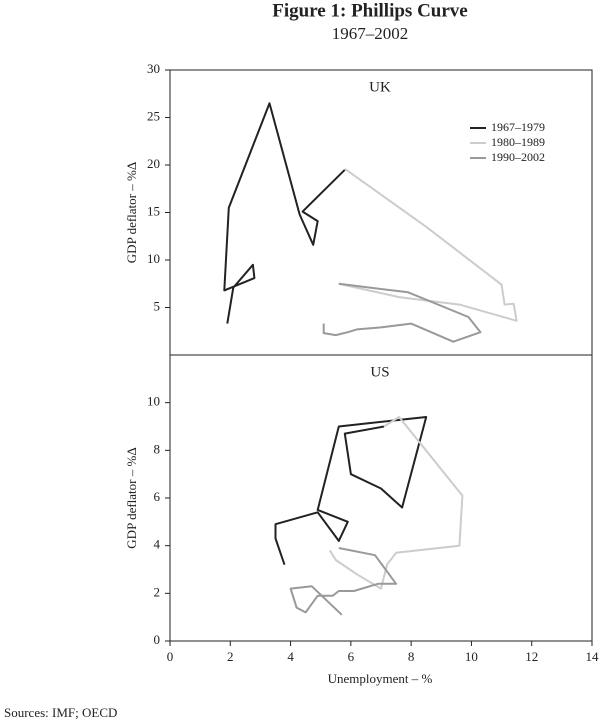 The image size is (600, 726). I want to click on x-tick-label: 12, so click(531, 656).